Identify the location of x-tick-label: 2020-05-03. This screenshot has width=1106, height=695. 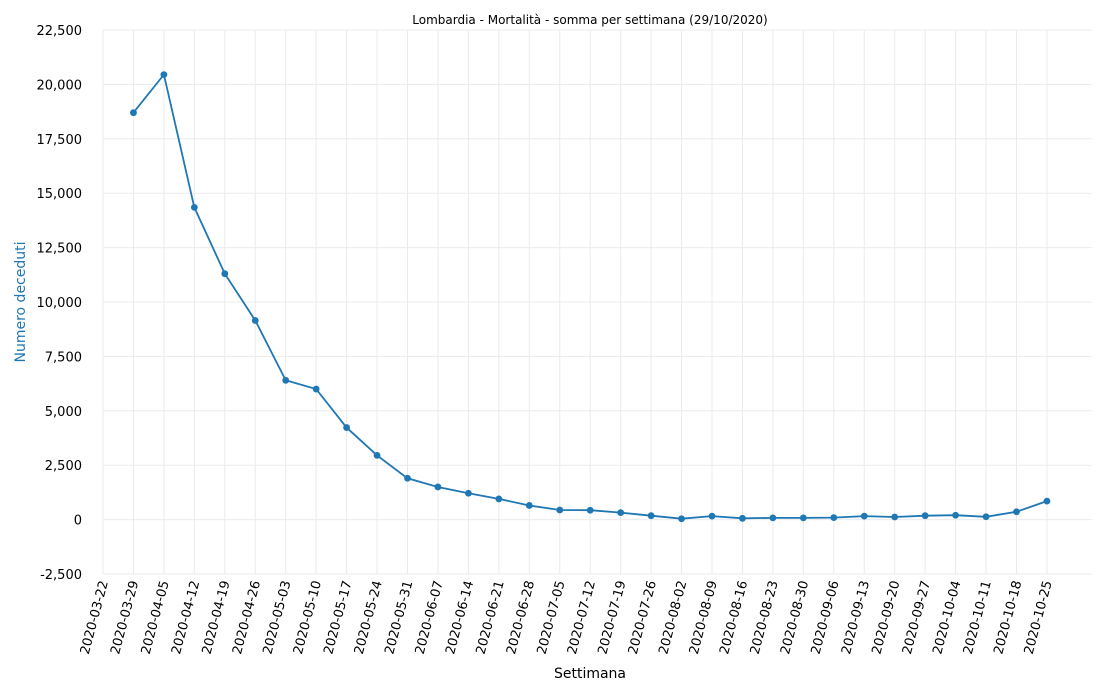
(278, 617).